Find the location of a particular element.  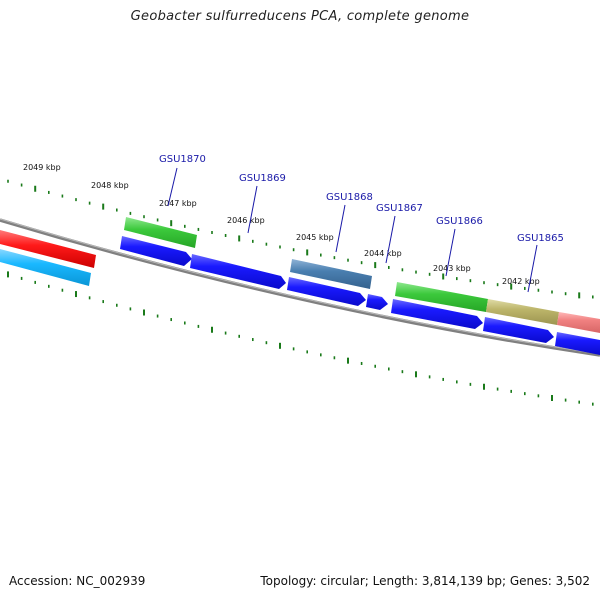

cds-gsu1866 is located at coordinates (437, 314).